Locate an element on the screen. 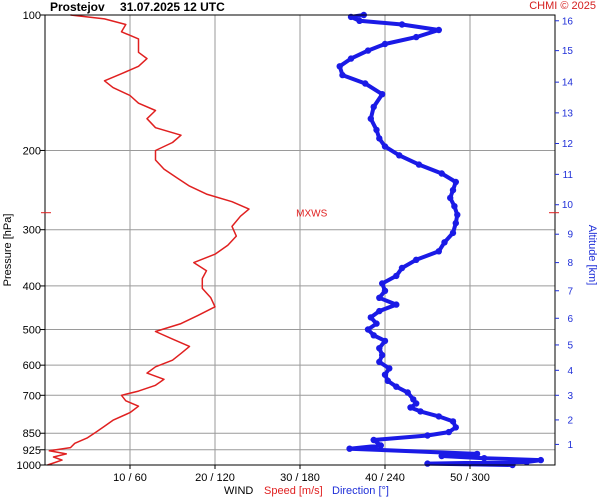 Image resolution: width=600 pixels, height=500 pixels. pressure-tick-label: 300 is located at coordinates (32, 231).